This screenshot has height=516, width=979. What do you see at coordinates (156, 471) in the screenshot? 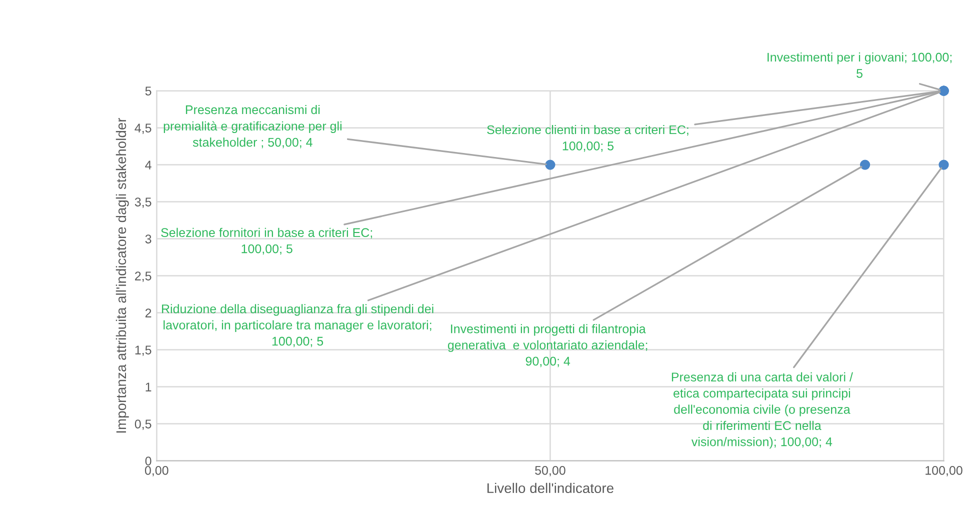
I see `x-tick-label: 0,00` at bounding box center [156, 471].